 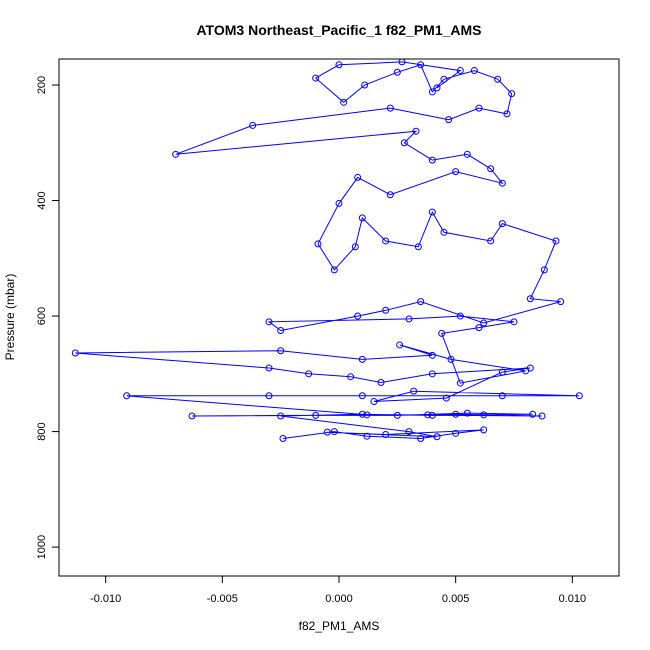 I want to click on x-tick-label: 0.000, so click(x=339, y=599).